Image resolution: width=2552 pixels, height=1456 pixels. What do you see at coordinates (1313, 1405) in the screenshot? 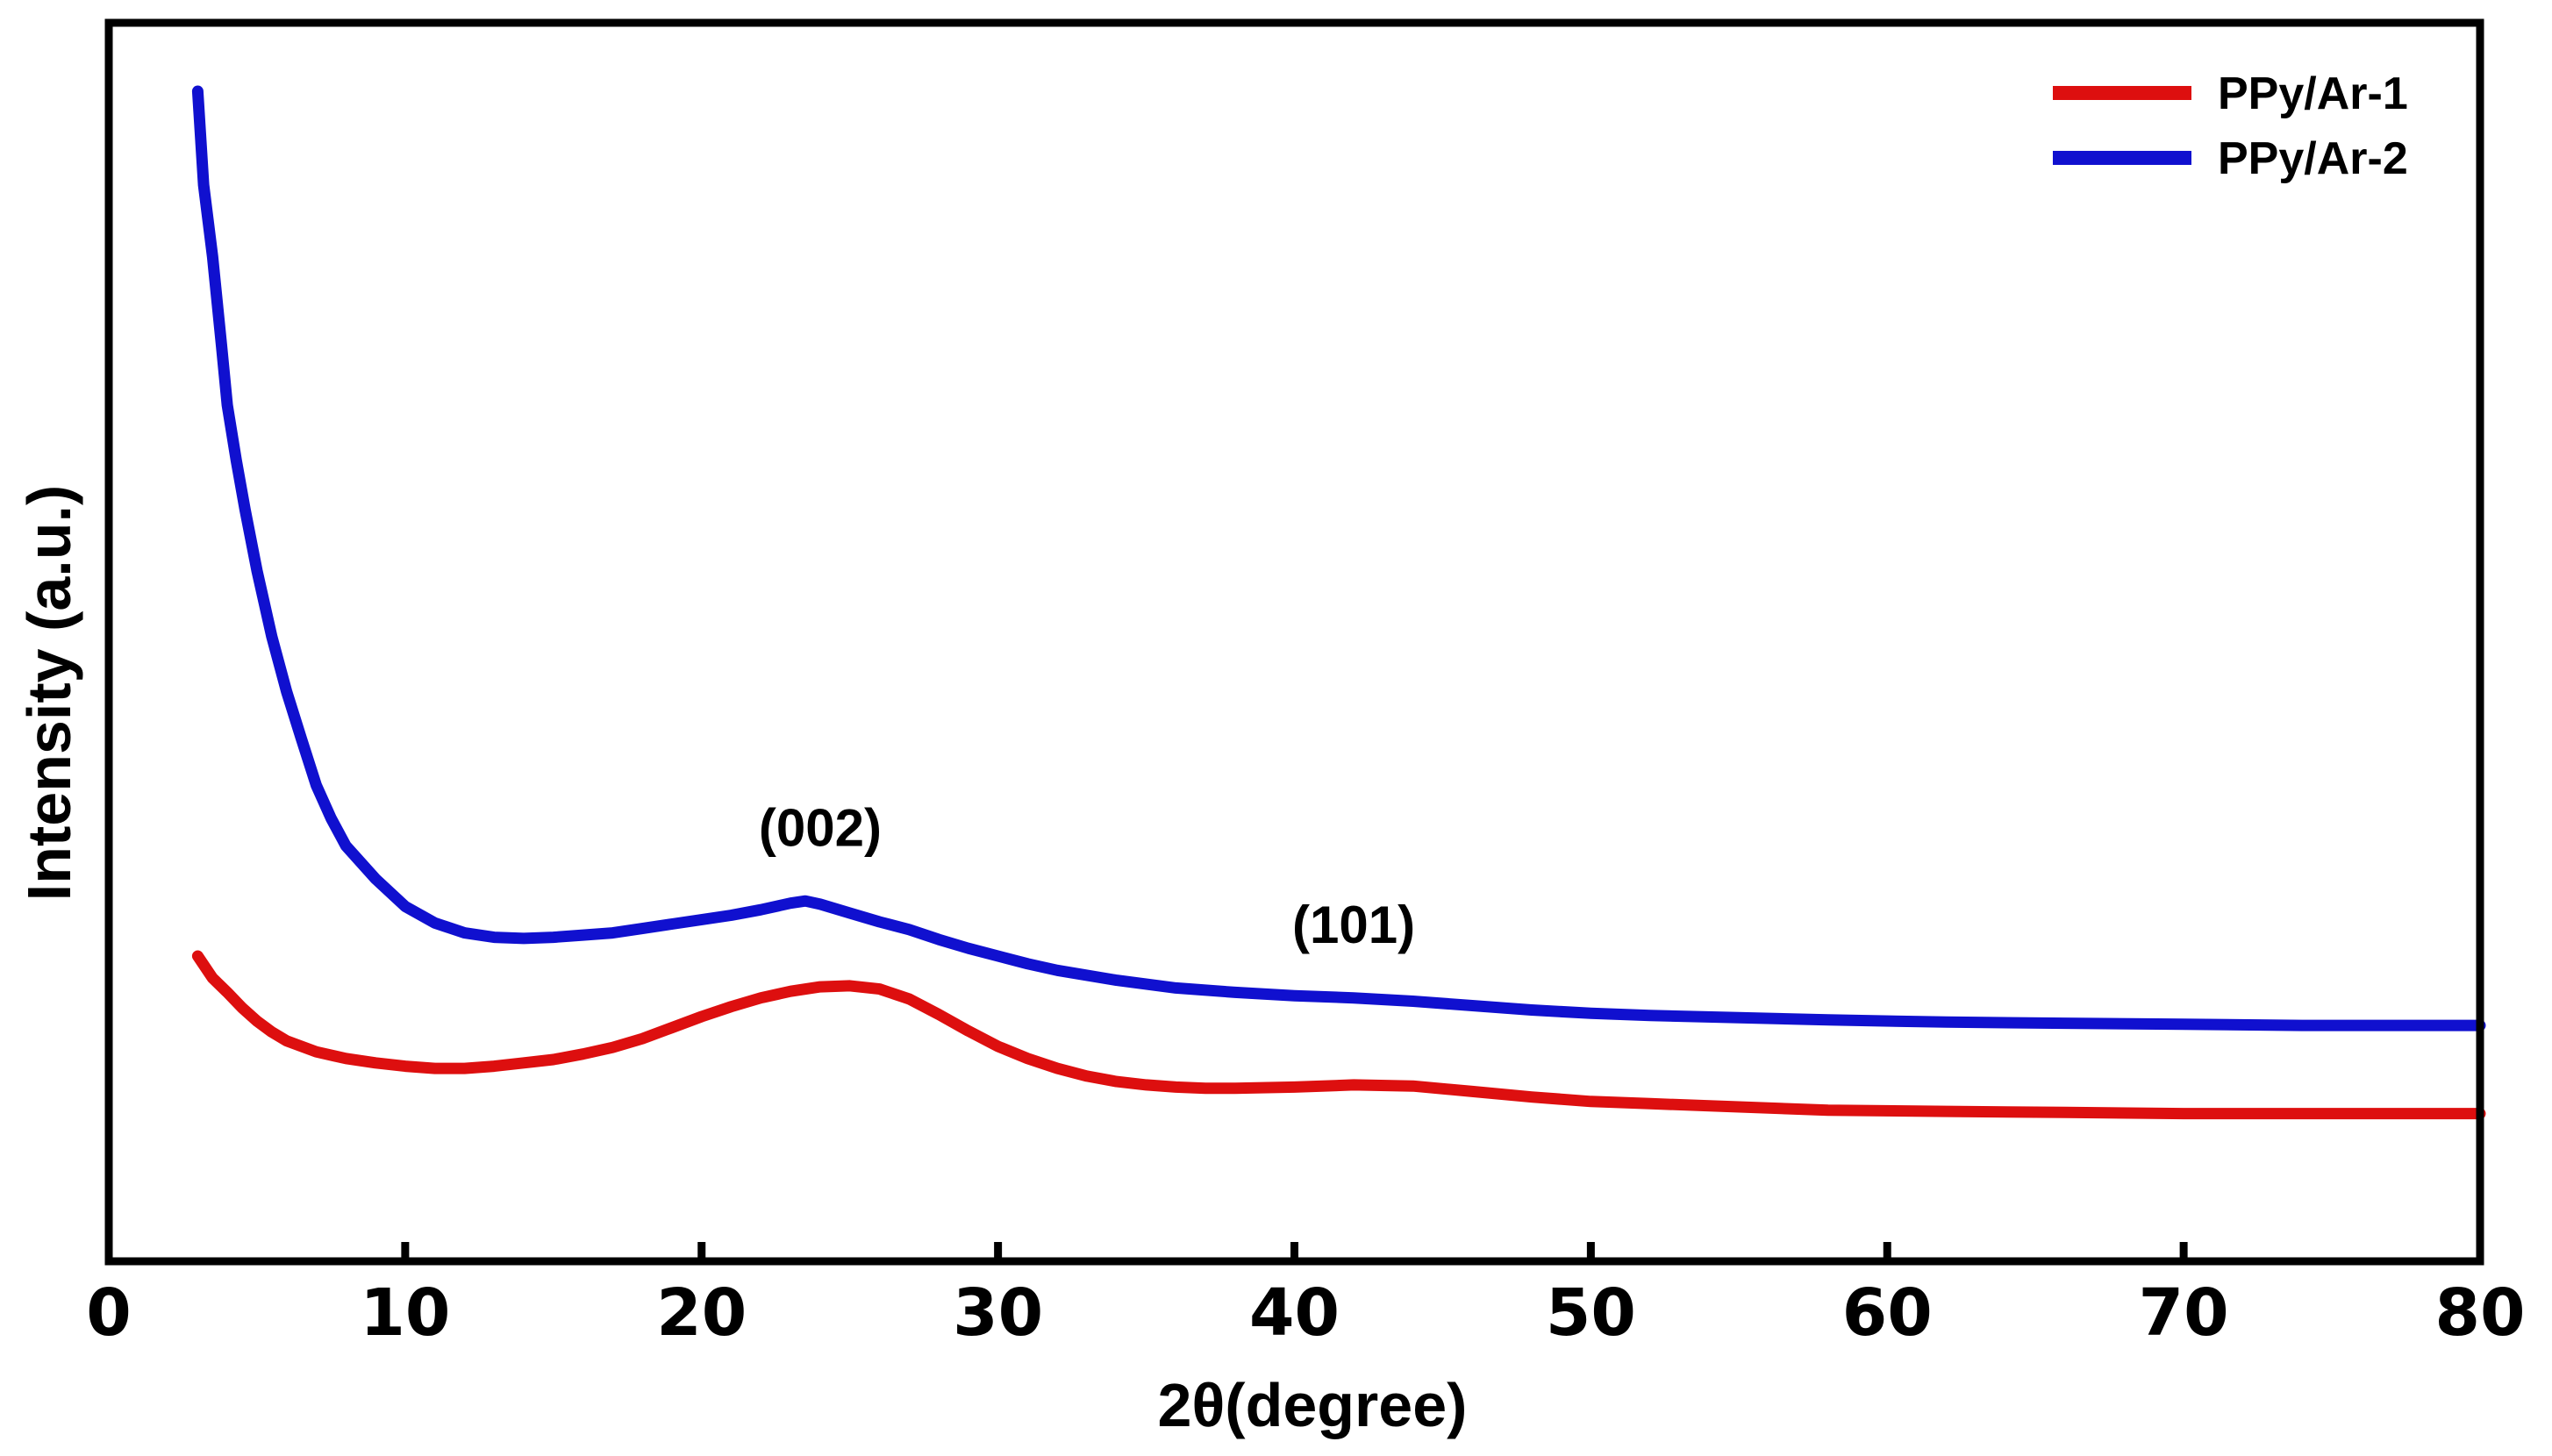
I see `x-axis-title: 2θ(degree)` at bounding box center [1313, 1405].